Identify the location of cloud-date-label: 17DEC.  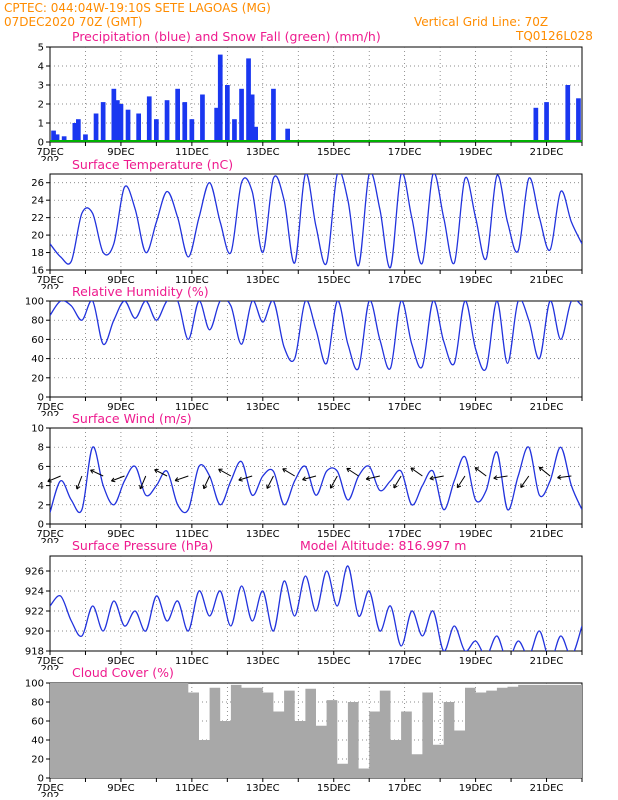
(405, 788).